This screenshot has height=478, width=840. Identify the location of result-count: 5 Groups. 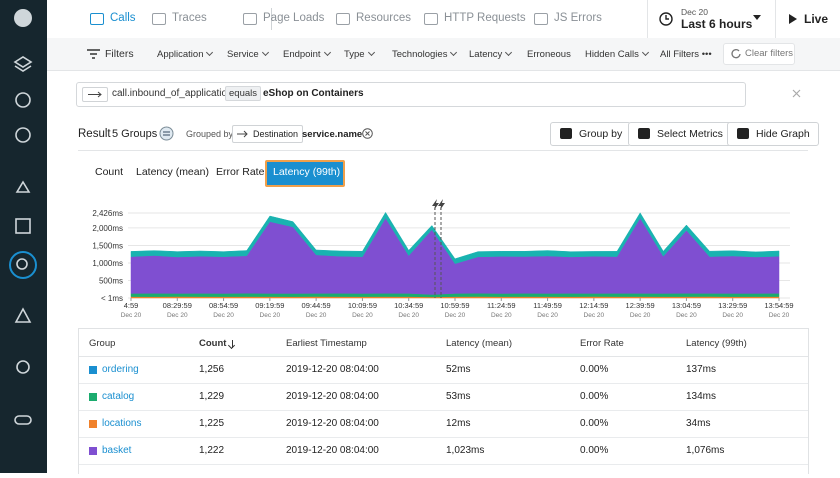
(135, 134).